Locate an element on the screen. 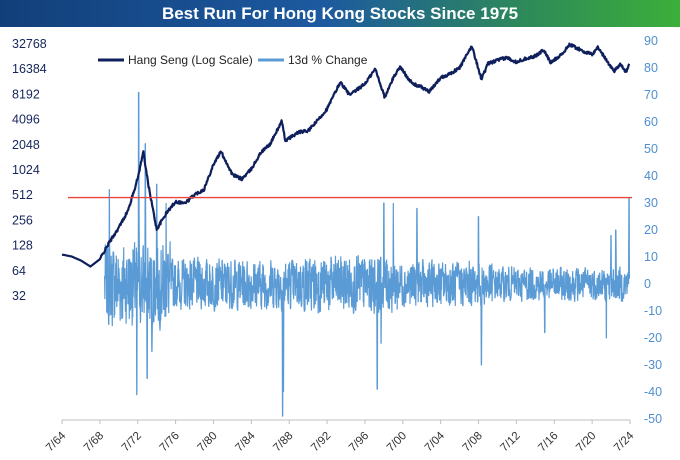  x-tick-label: 7/92 is located at coordinates (321, 442).